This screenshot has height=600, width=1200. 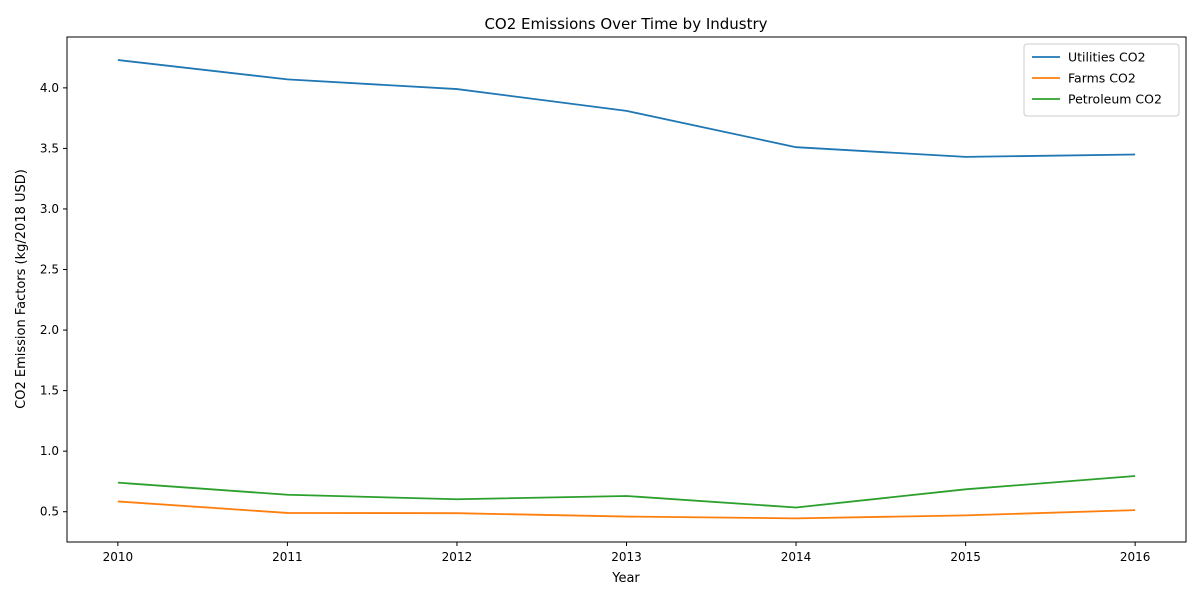 I want to click on y-tick-label: 1.0, so click(x=49, y=451).